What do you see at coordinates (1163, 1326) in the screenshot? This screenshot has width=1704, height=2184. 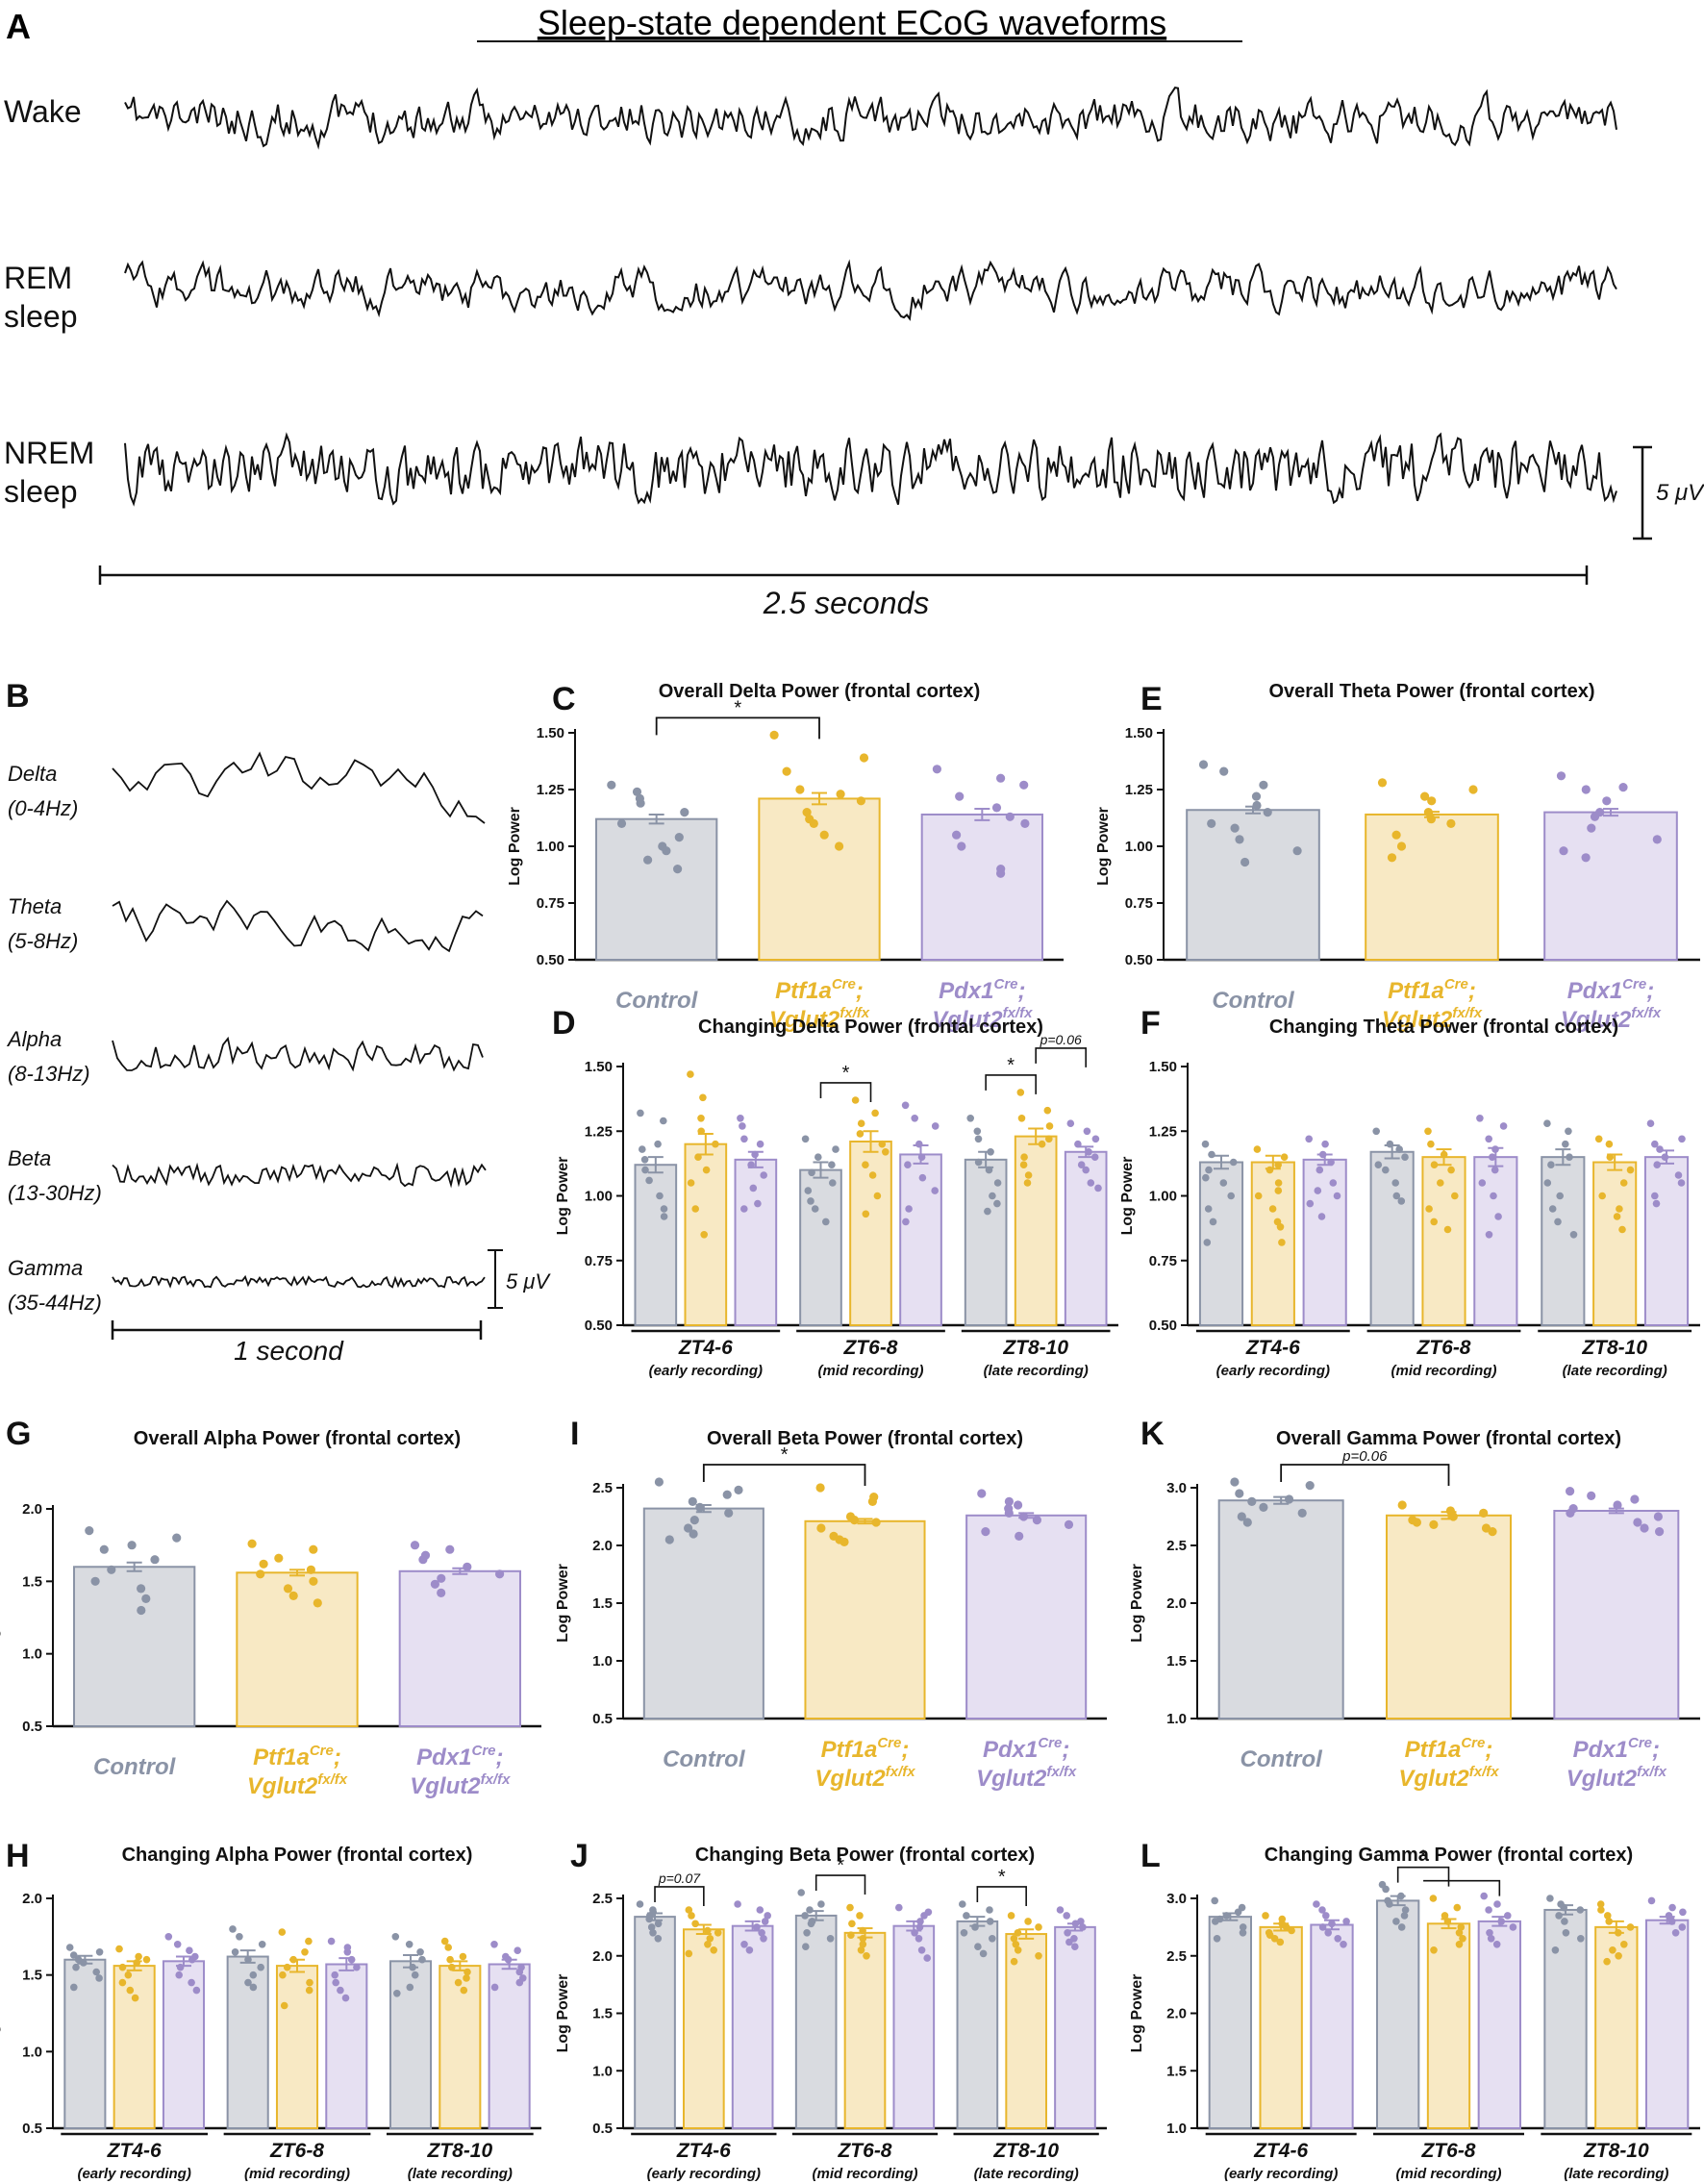 I see `y-tick-label: 0.50` at bounding box center [1163, 1326].